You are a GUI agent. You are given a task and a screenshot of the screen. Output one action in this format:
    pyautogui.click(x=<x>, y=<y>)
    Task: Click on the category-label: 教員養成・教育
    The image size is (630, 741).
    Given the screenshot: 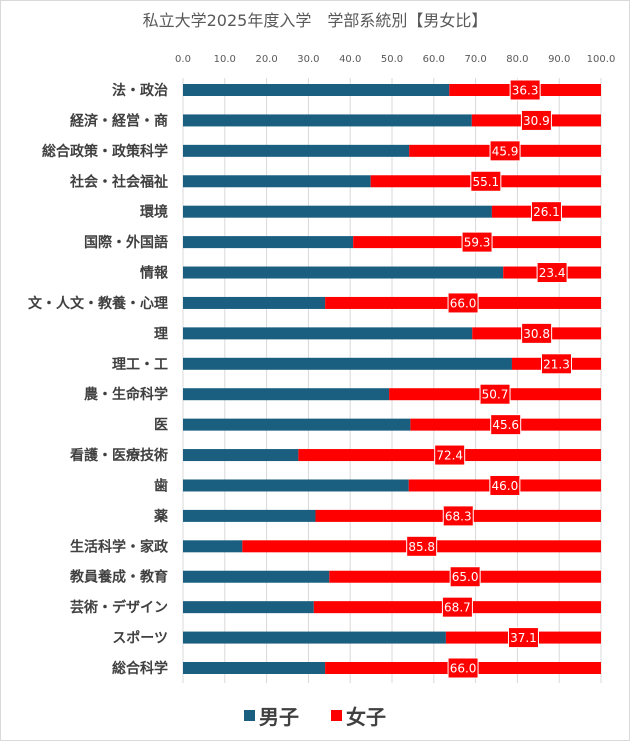 What is the action you would take?
    pyautogui.click(x=119, y=577)
    